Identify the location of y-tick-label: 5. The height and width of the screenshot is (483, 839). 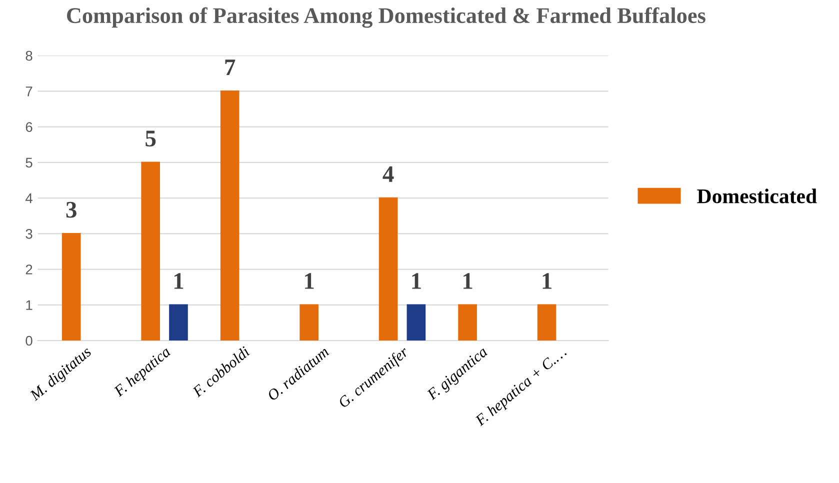
(29, 163).